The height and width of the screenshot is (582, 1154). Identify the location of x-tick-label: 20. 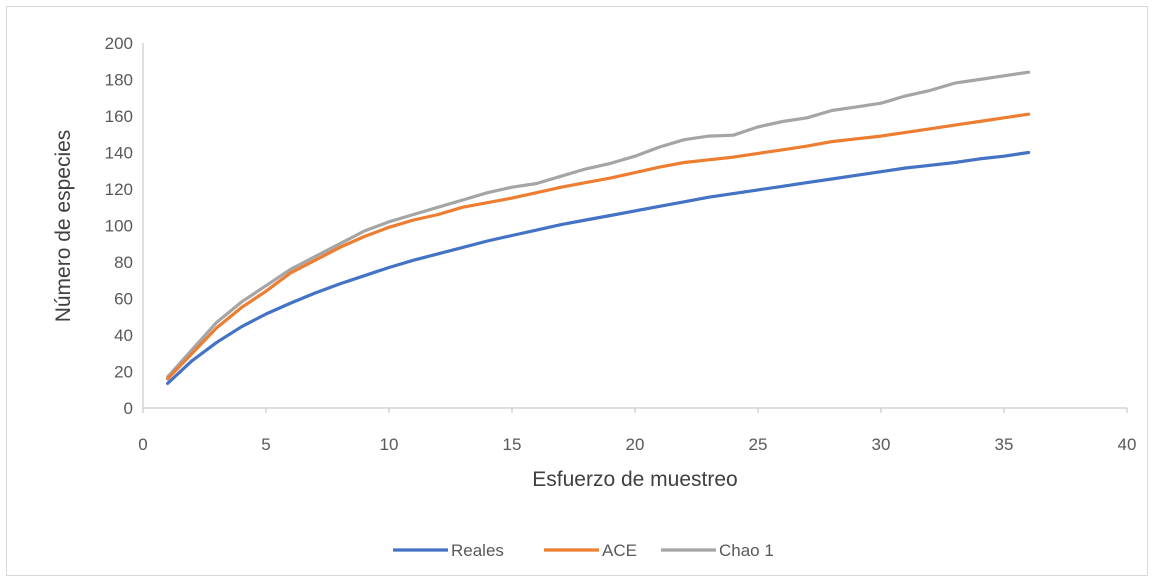
(635, 444).